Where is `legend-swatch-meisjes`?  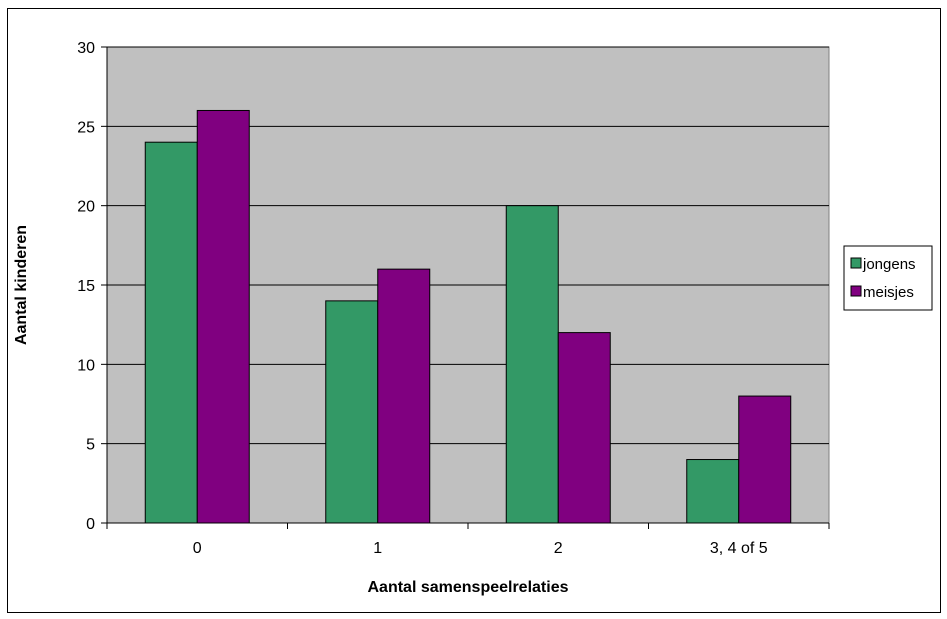 legend-swatch-meisjes is located at coordinates (856, 291).